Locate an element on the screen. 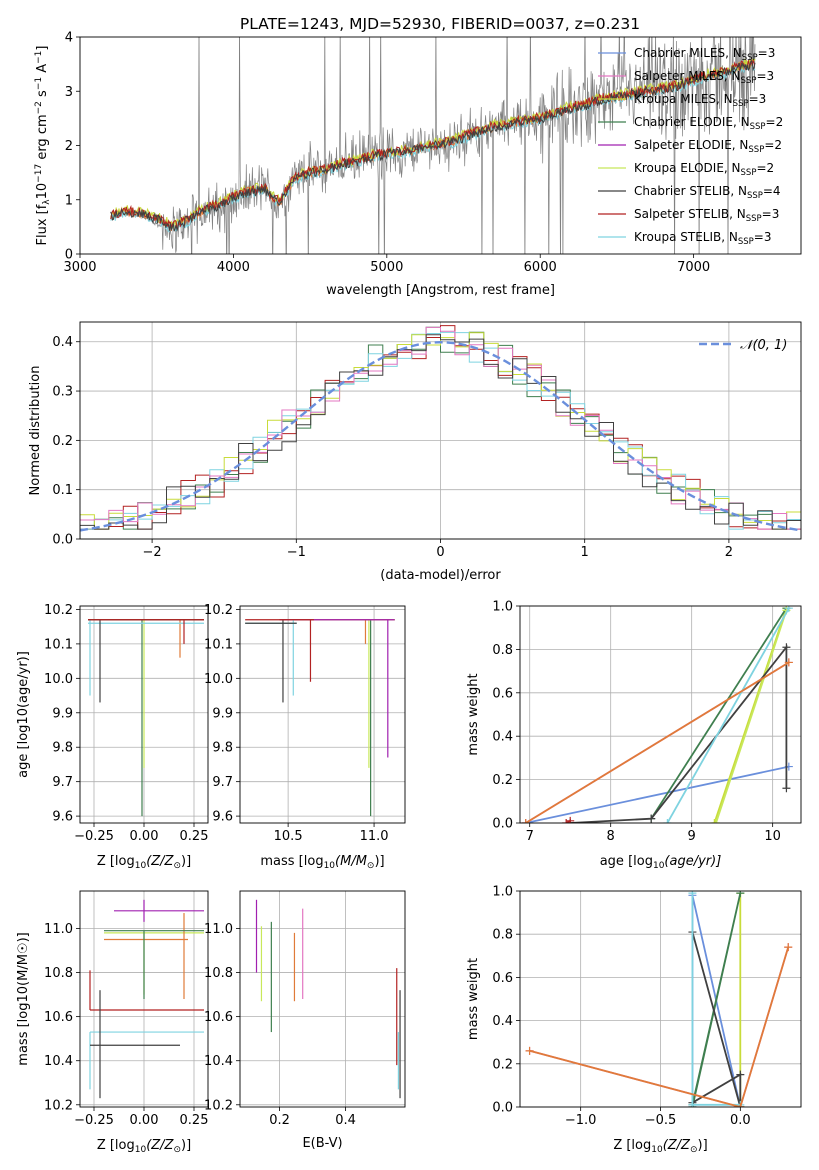 This screenshot has height=1170, width=819. weight_vs_Z-plot-area is located at coordinates (659, 999).